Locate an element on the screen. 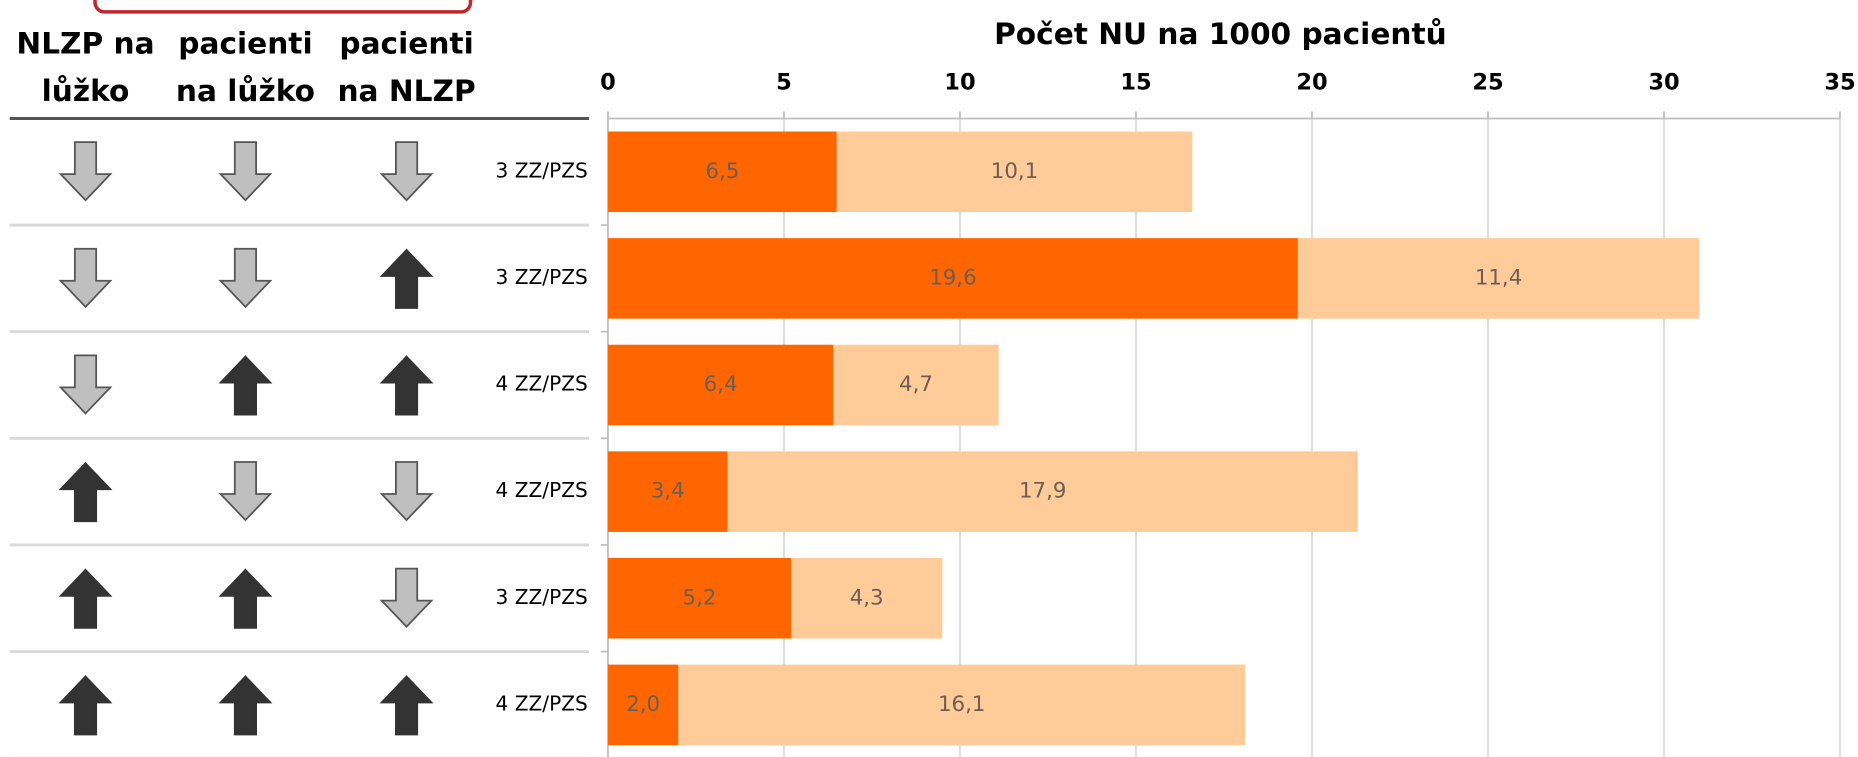 The height and width of the screenshot is (757, 1858). x-tick-label: 15 is located at coordinates (1135, 82).